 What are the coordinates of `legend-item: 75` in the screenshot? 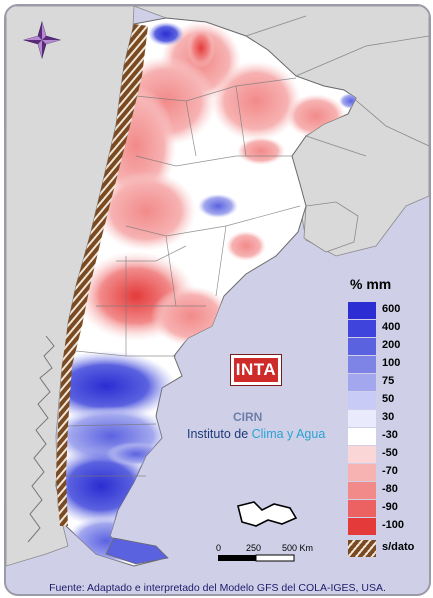 It's located at (387, 382).